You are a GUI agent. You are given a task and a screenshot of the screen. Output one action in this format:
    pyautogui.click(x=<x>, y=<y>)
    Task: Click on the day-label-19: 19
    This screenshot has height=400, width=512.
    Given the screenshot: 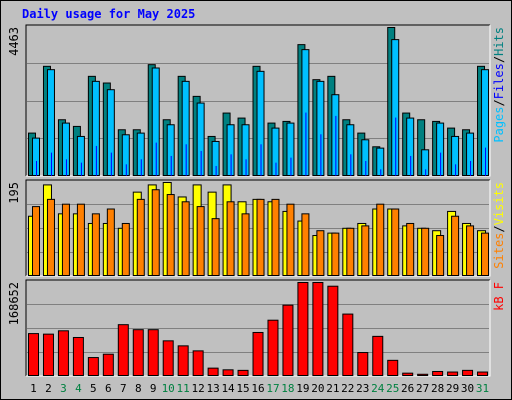 What is the action you would take?
    pyautogui.click(x=302, y=388)
    